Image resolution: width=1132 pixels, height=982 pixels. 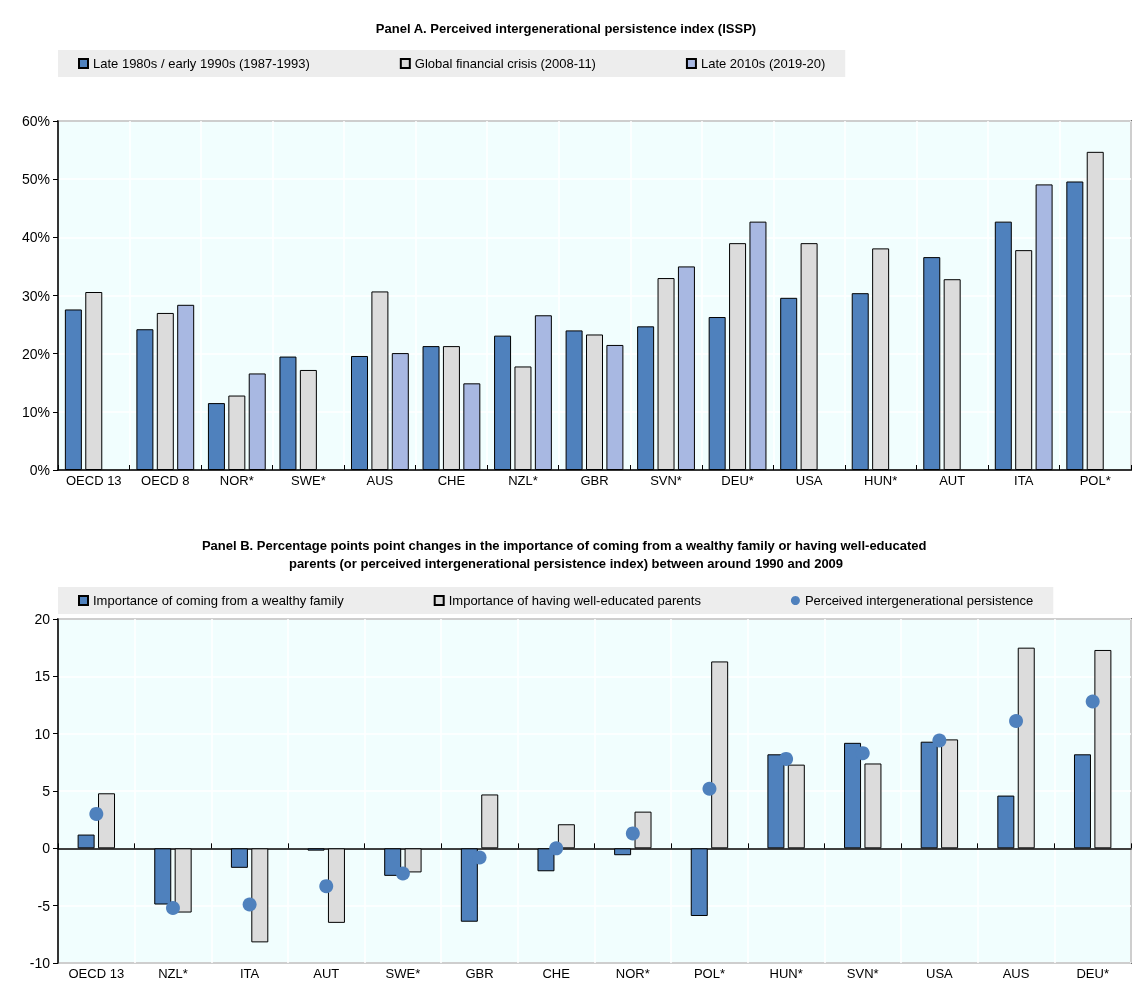 What do you see at coordinates (39, 470) in the screenshot?
I see `y-tick-label: 0%` at bounding box center [39, 470].